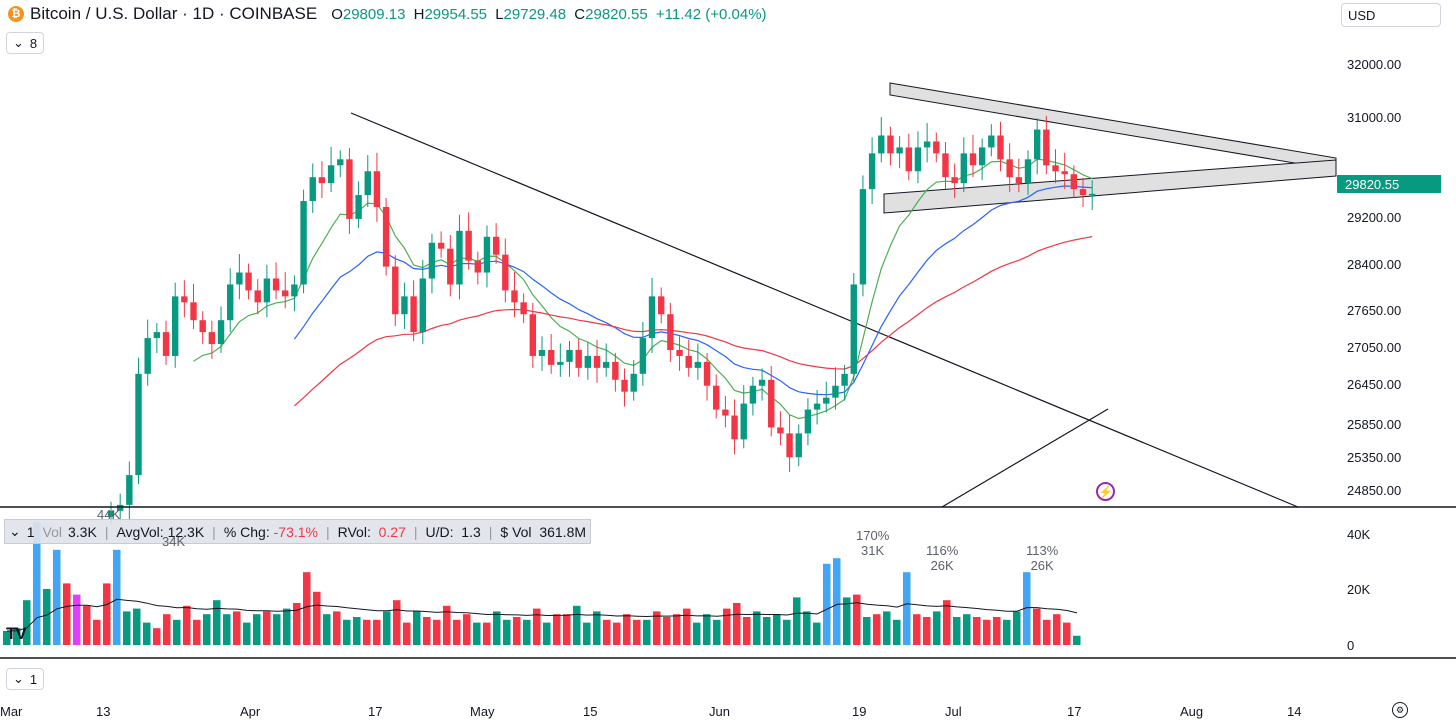 The width and height of the screenshot is (1456, 726). I want to click on settings-gear-icon: ⚙, so click(1400, 710).